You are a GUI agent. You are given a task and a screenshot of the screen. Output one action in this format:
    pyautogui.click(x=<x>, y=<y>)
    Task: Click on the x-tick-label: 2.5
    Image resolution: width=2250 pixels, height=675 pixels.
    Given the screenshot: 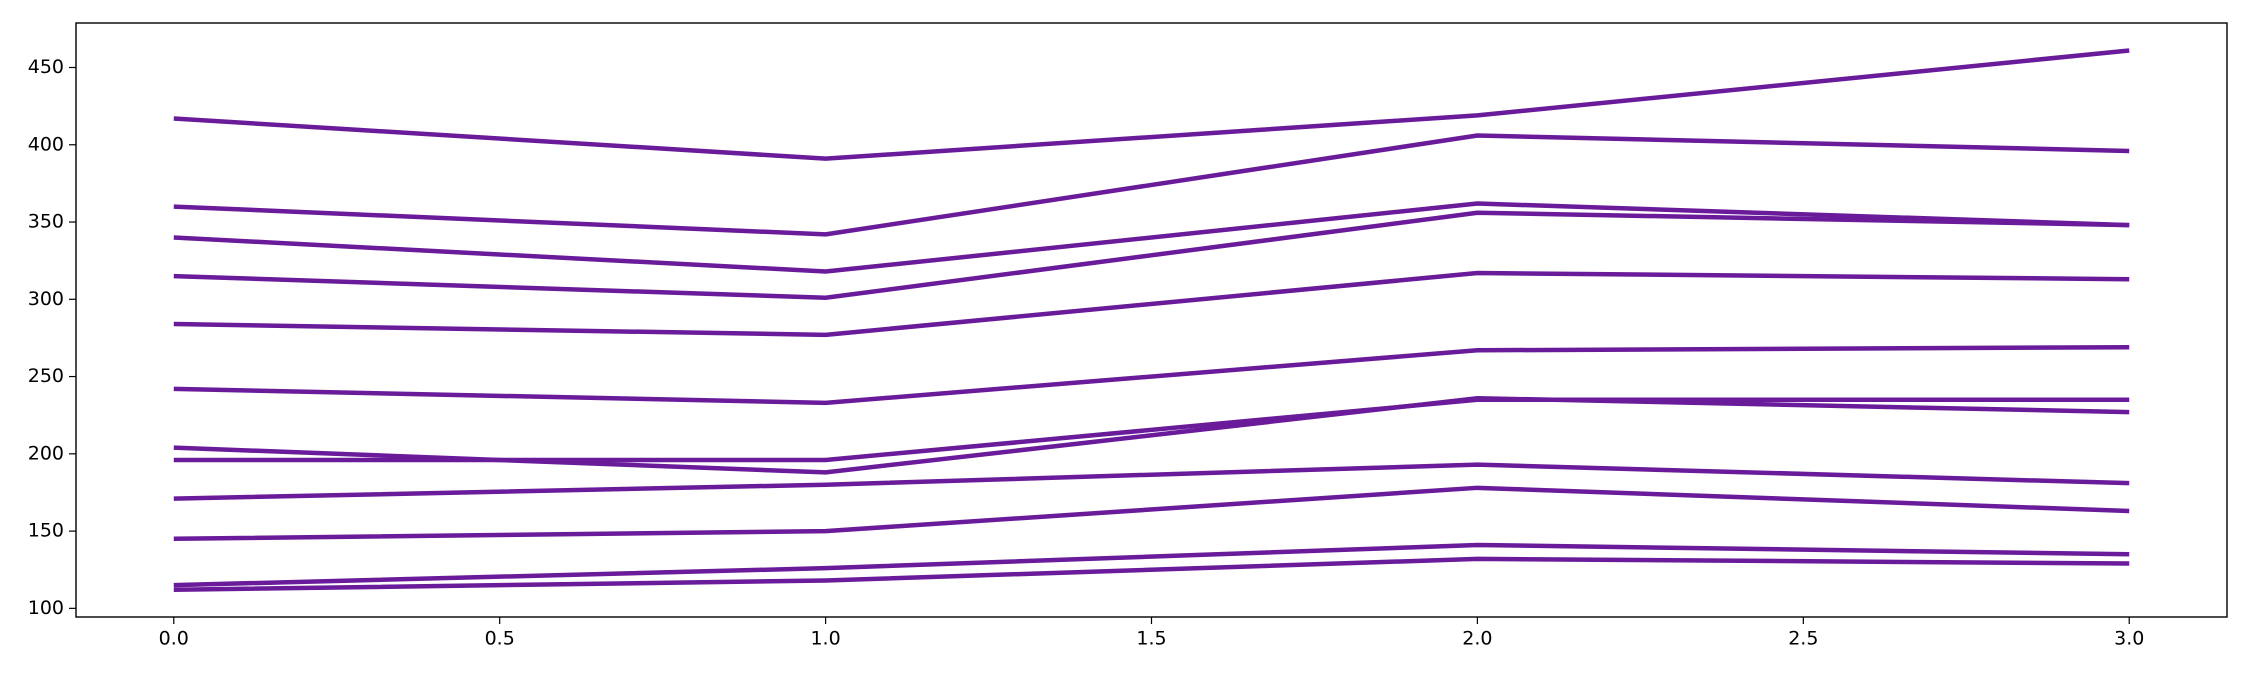 What is the action you would take?
    pyautogui.click(x=1803, y=639)
    